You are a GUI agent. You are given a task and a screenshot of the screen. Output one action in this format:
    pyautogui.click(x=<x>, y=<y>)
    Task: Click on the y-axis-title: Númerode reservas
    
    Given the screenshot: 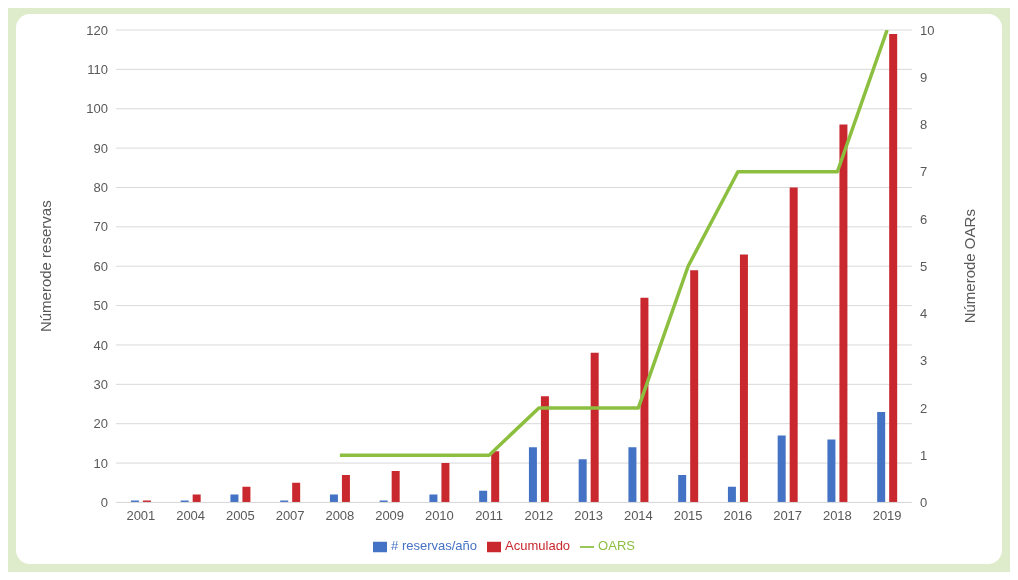 What is the action you would take?
    pyautogui.click(x=46, y=266)
    